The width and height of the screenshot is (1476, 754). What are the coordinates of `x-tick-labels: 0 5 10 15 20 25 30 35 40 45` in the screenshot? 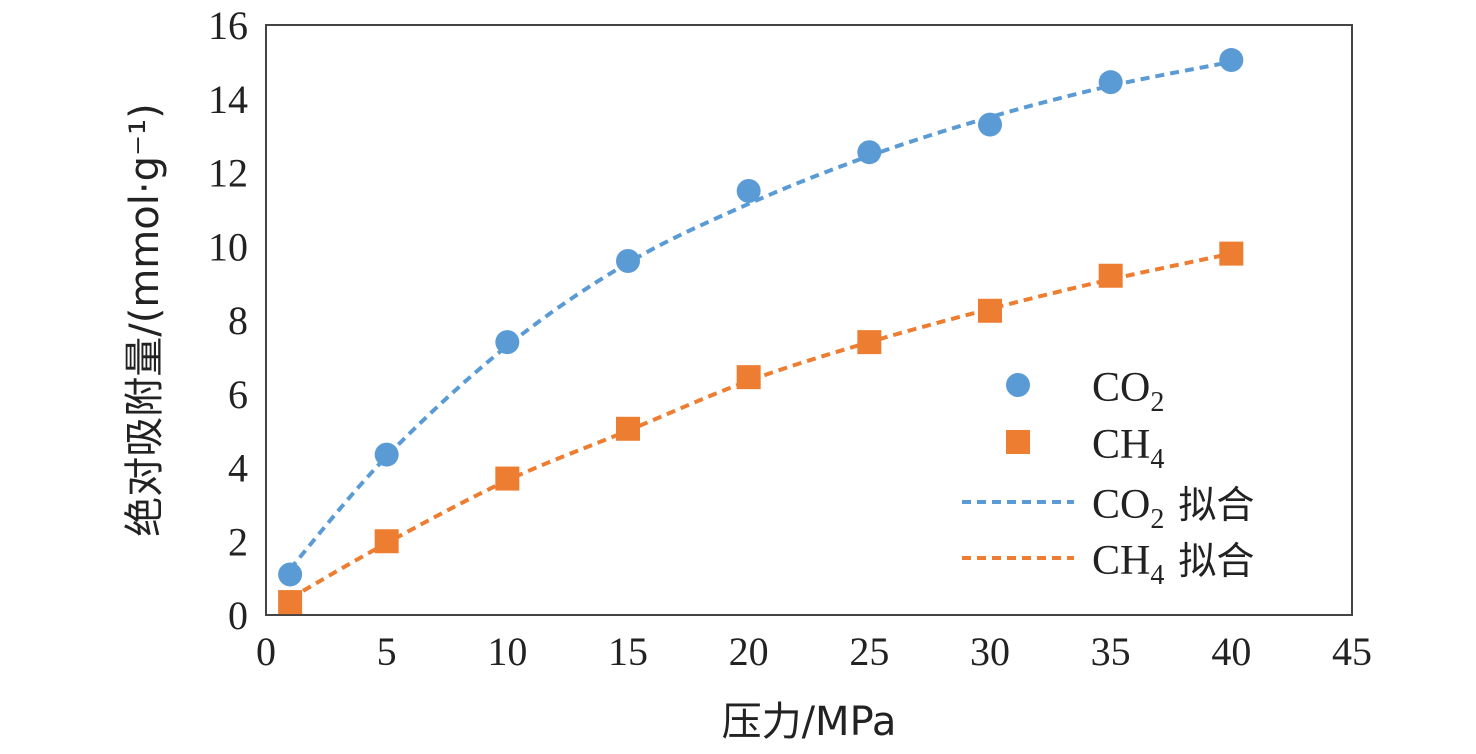 It's located at (814, 651).